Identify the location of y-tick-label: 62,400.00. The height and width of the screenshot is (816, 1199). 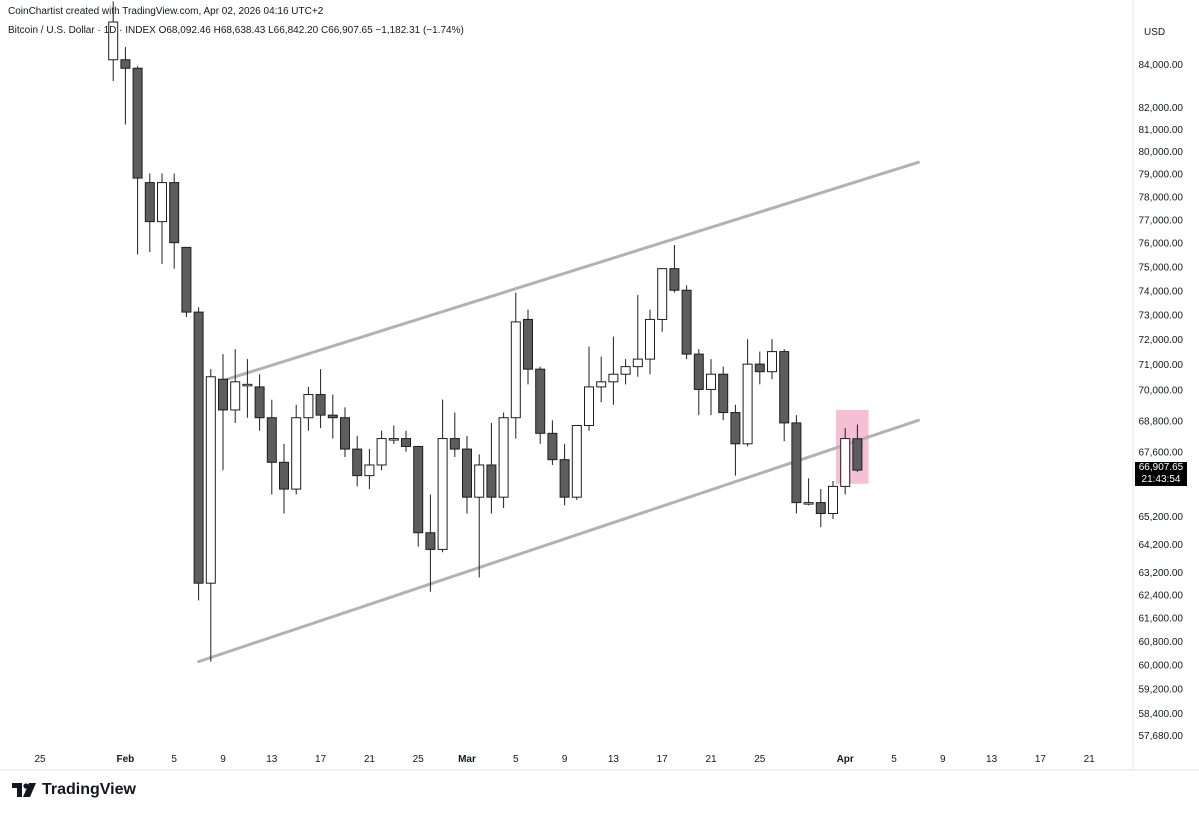
(1161, 596).